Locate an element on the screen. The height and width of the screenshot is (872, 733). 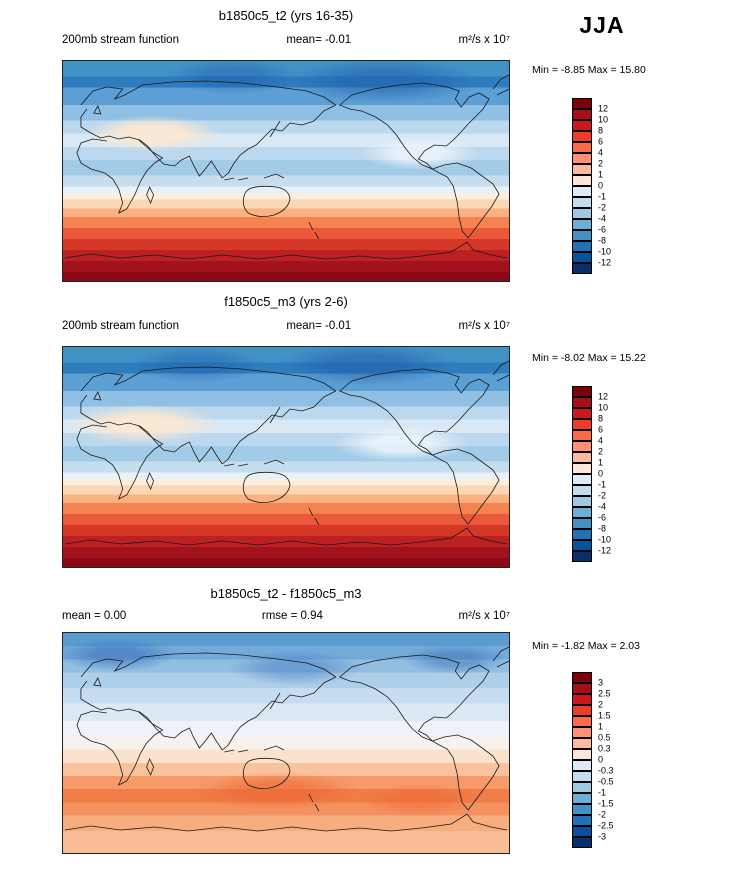
panel3-mean-value: mean = 0.00 is located at coordinates (94, 616).